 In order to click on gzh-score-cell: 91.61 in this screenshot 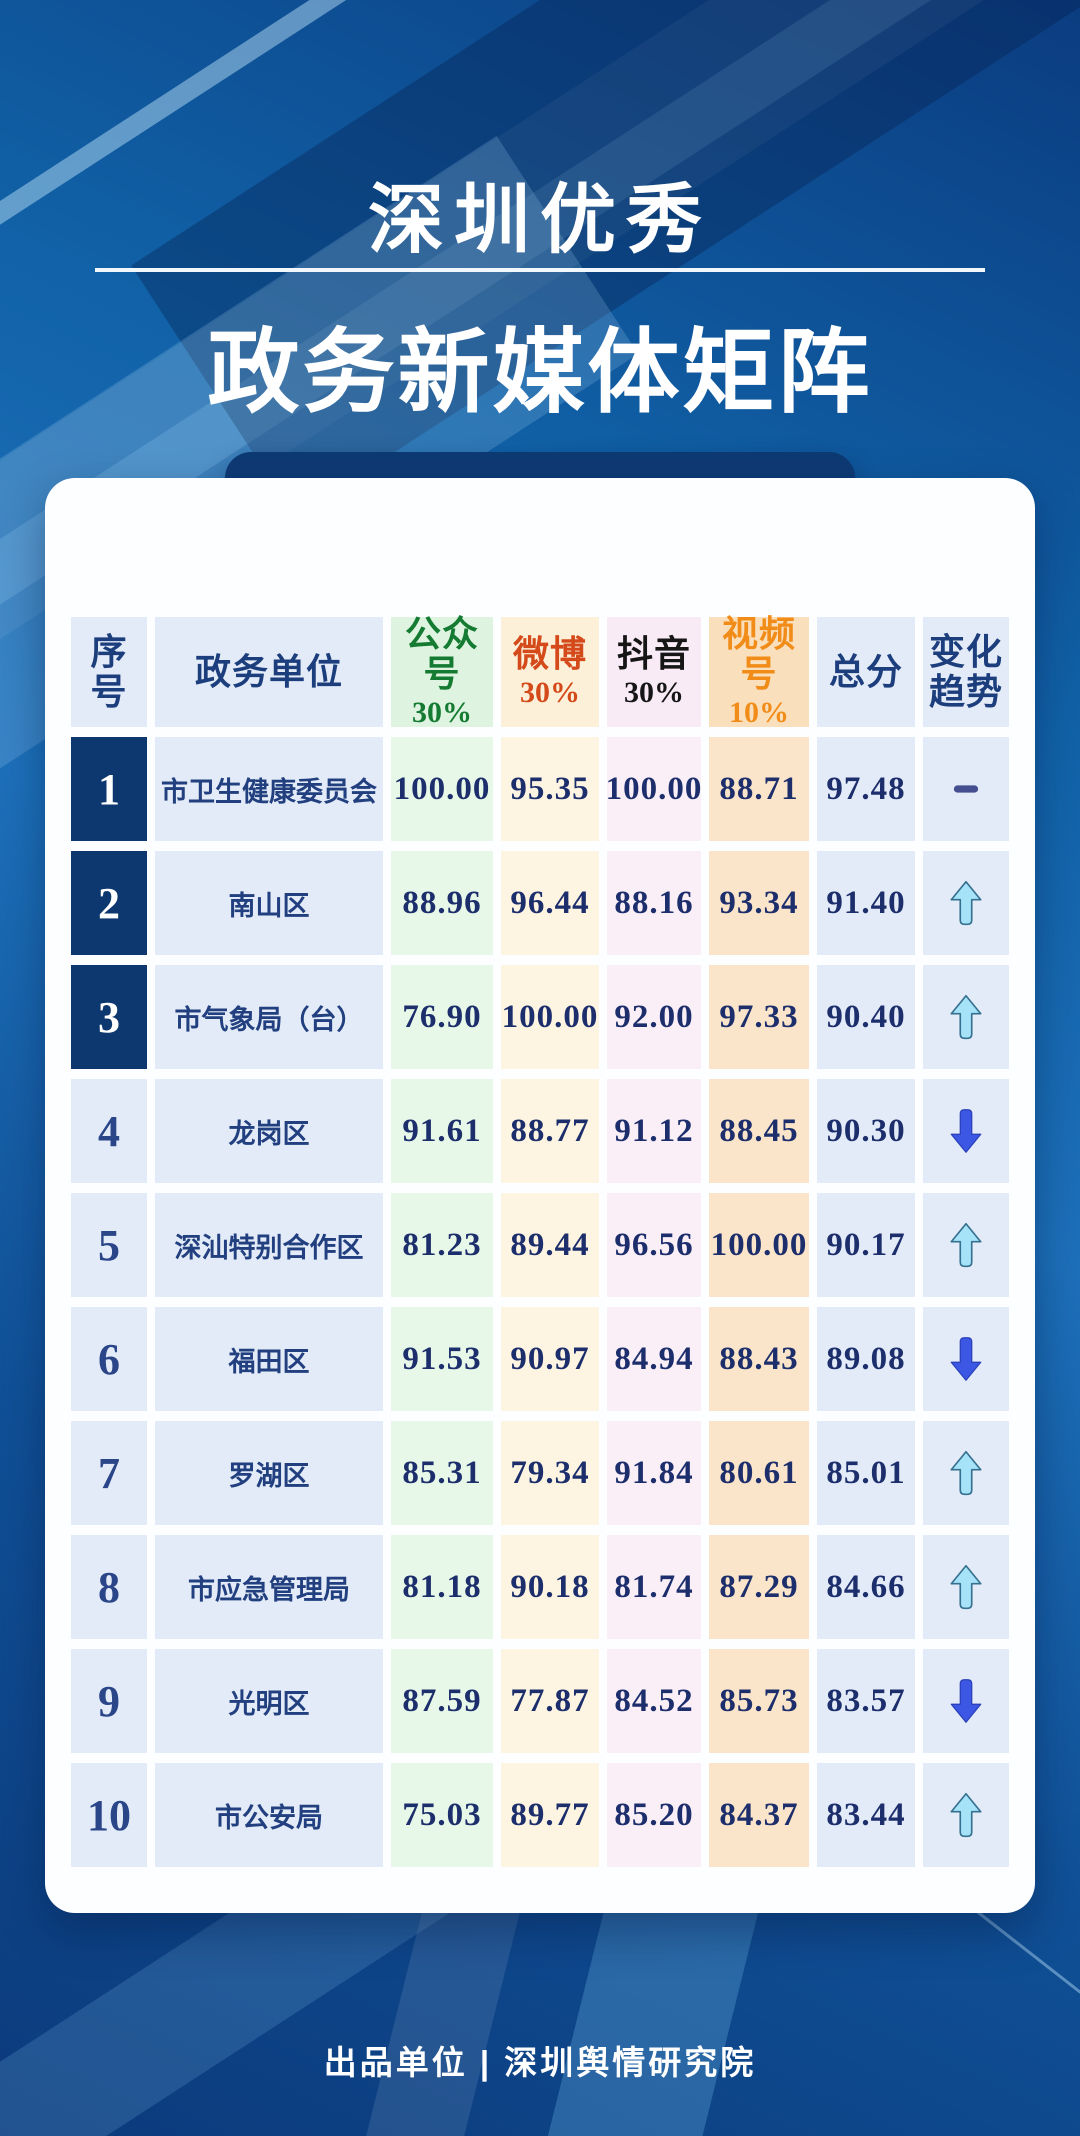, I will do `click(442, 1131)`.